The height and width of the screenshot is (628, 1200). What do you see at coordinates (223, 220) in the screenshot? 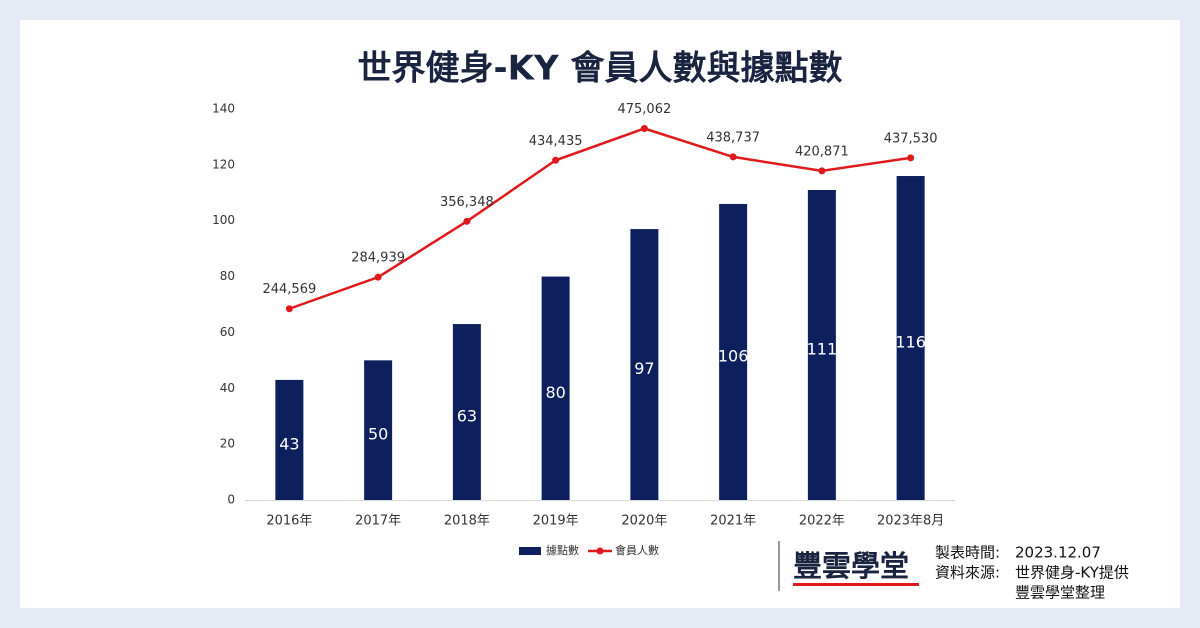
I see `y-tick-label: 100` at bounding box center [223, 220].